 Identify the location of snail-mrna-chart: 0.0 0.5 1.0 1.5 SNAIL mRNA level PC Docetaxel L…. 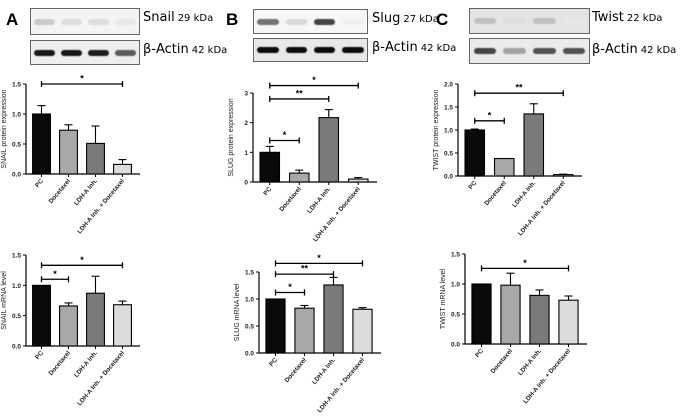
(70, 330).